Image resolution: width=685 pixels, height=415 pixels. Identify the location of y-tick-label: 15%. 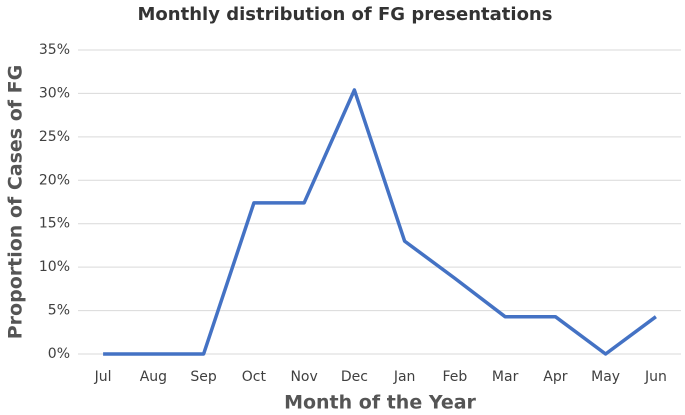
(54, 224).